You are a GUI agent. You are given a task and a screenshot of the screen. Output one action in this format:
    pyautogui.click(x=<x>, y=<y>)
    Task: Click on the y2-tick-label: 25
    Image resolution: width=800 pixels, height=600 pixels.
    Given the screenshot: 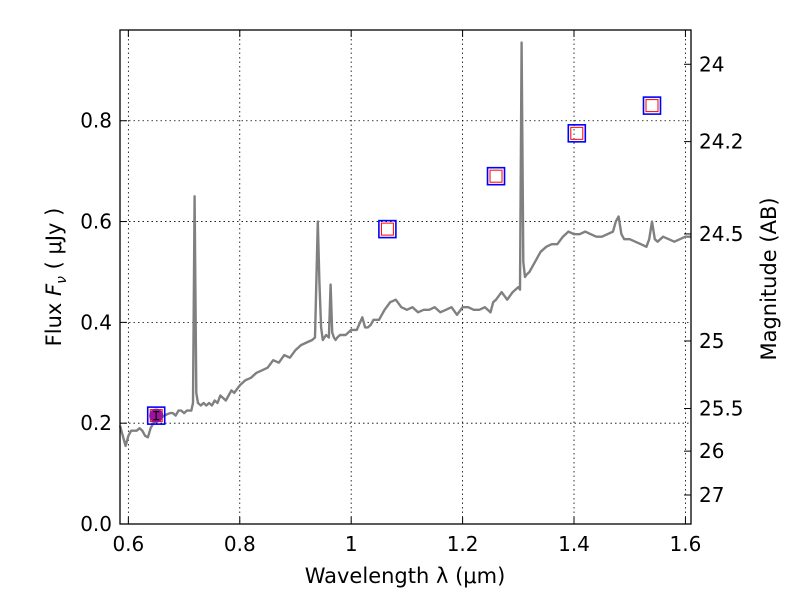 What is the action you would take?
    pyautogui.click(x=711, y=341)
    